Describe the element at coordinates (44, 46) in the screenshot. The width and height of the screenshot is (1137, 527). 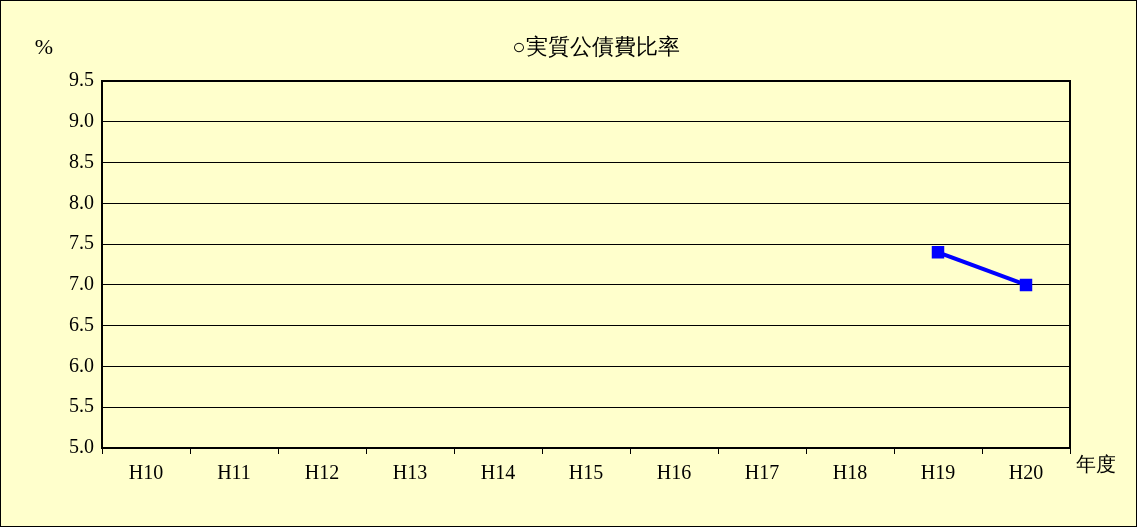
I see `y-axis-title: %` at that location.